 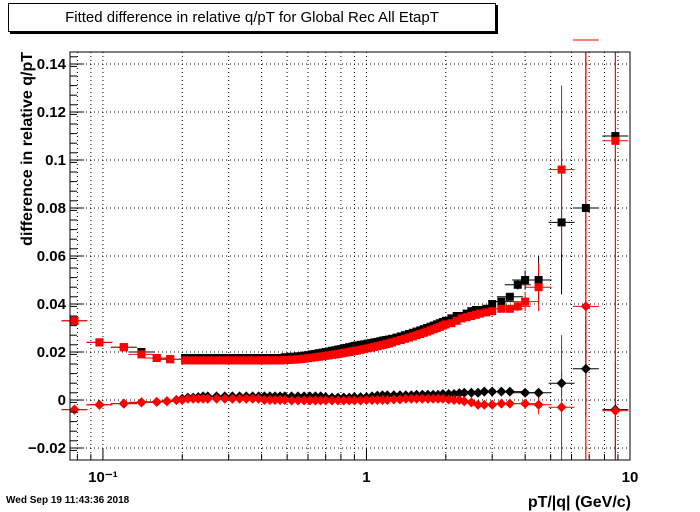 I want to click on y-tick-label: 0.06, so click(x=51, y=256).